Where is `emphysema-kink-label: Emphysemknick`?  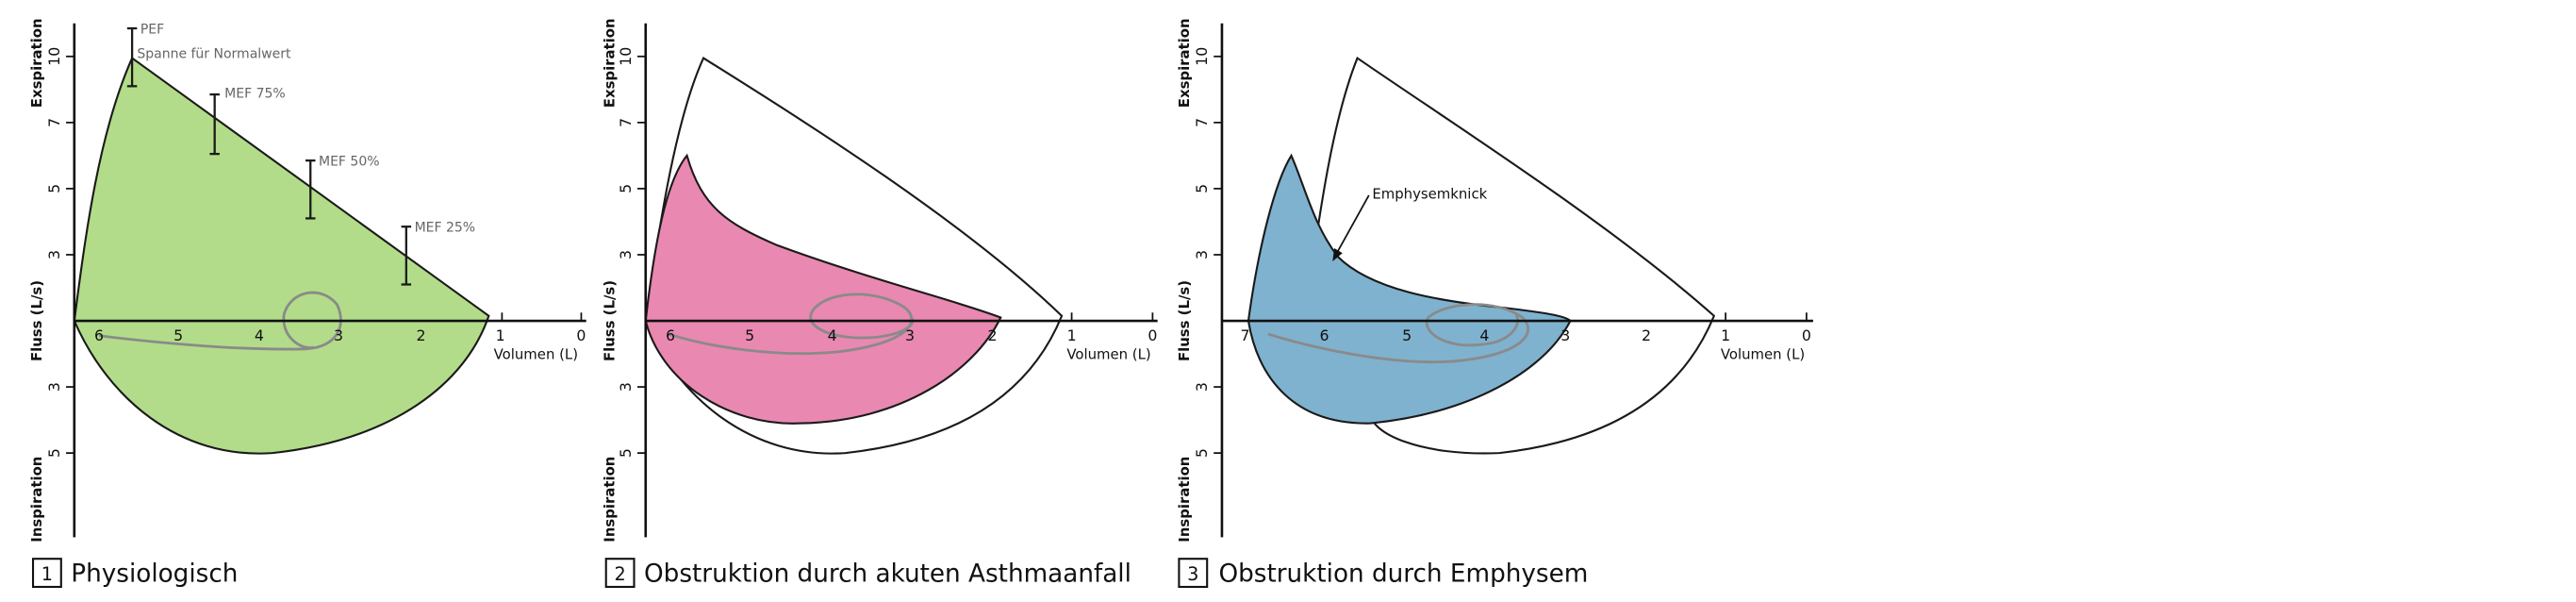
emphysema-kink-label: Emphysemknick is located at coordinates (1429, 193).